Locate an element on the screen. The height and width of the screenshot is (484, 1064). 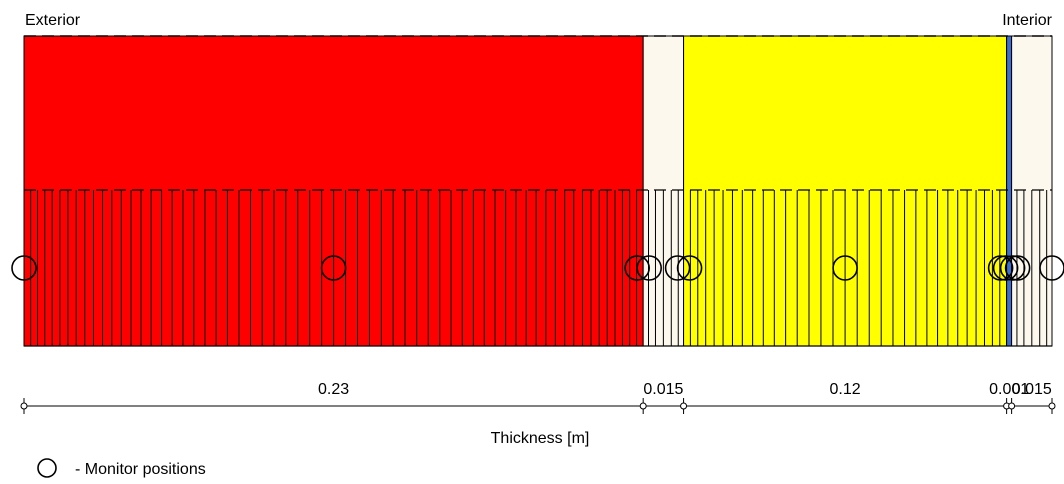
layer-thickness-label: 0.12 is located at coordinates (845, 389).